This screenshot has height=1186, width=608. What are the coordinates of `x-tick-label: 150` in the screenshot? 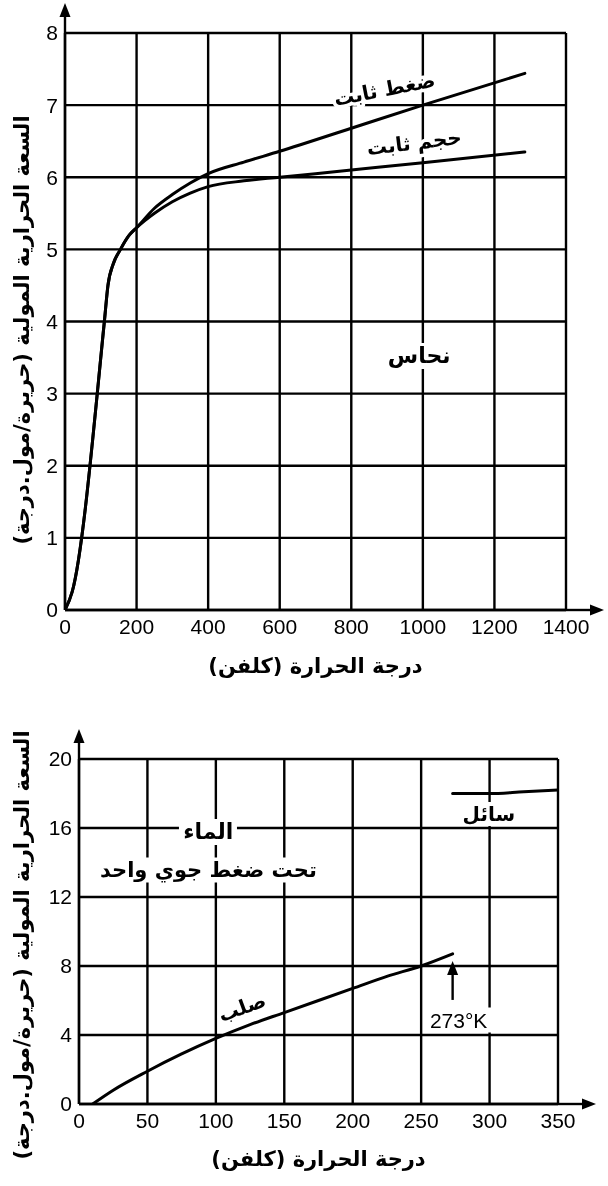 It's located at (284, 1120).